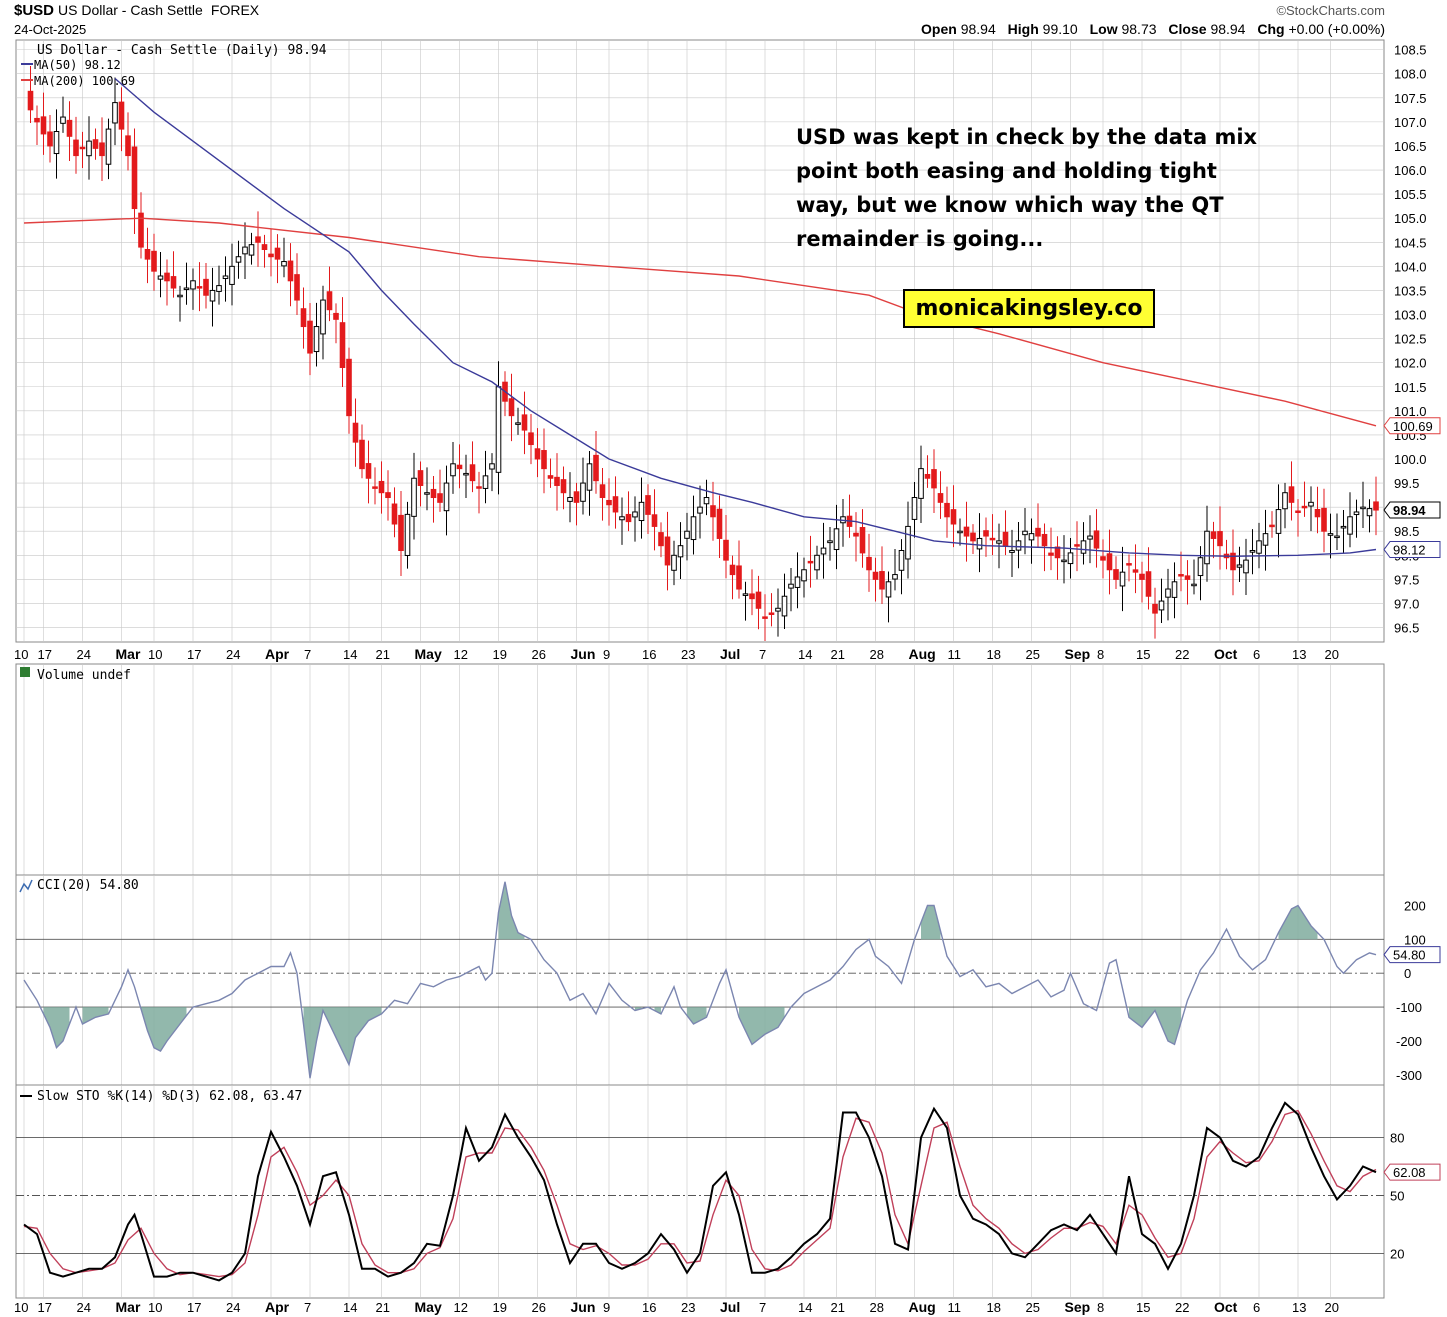 The image size is (1447, 1317). I want to click on price-tick-label: 106.5, so click(1410, 146).